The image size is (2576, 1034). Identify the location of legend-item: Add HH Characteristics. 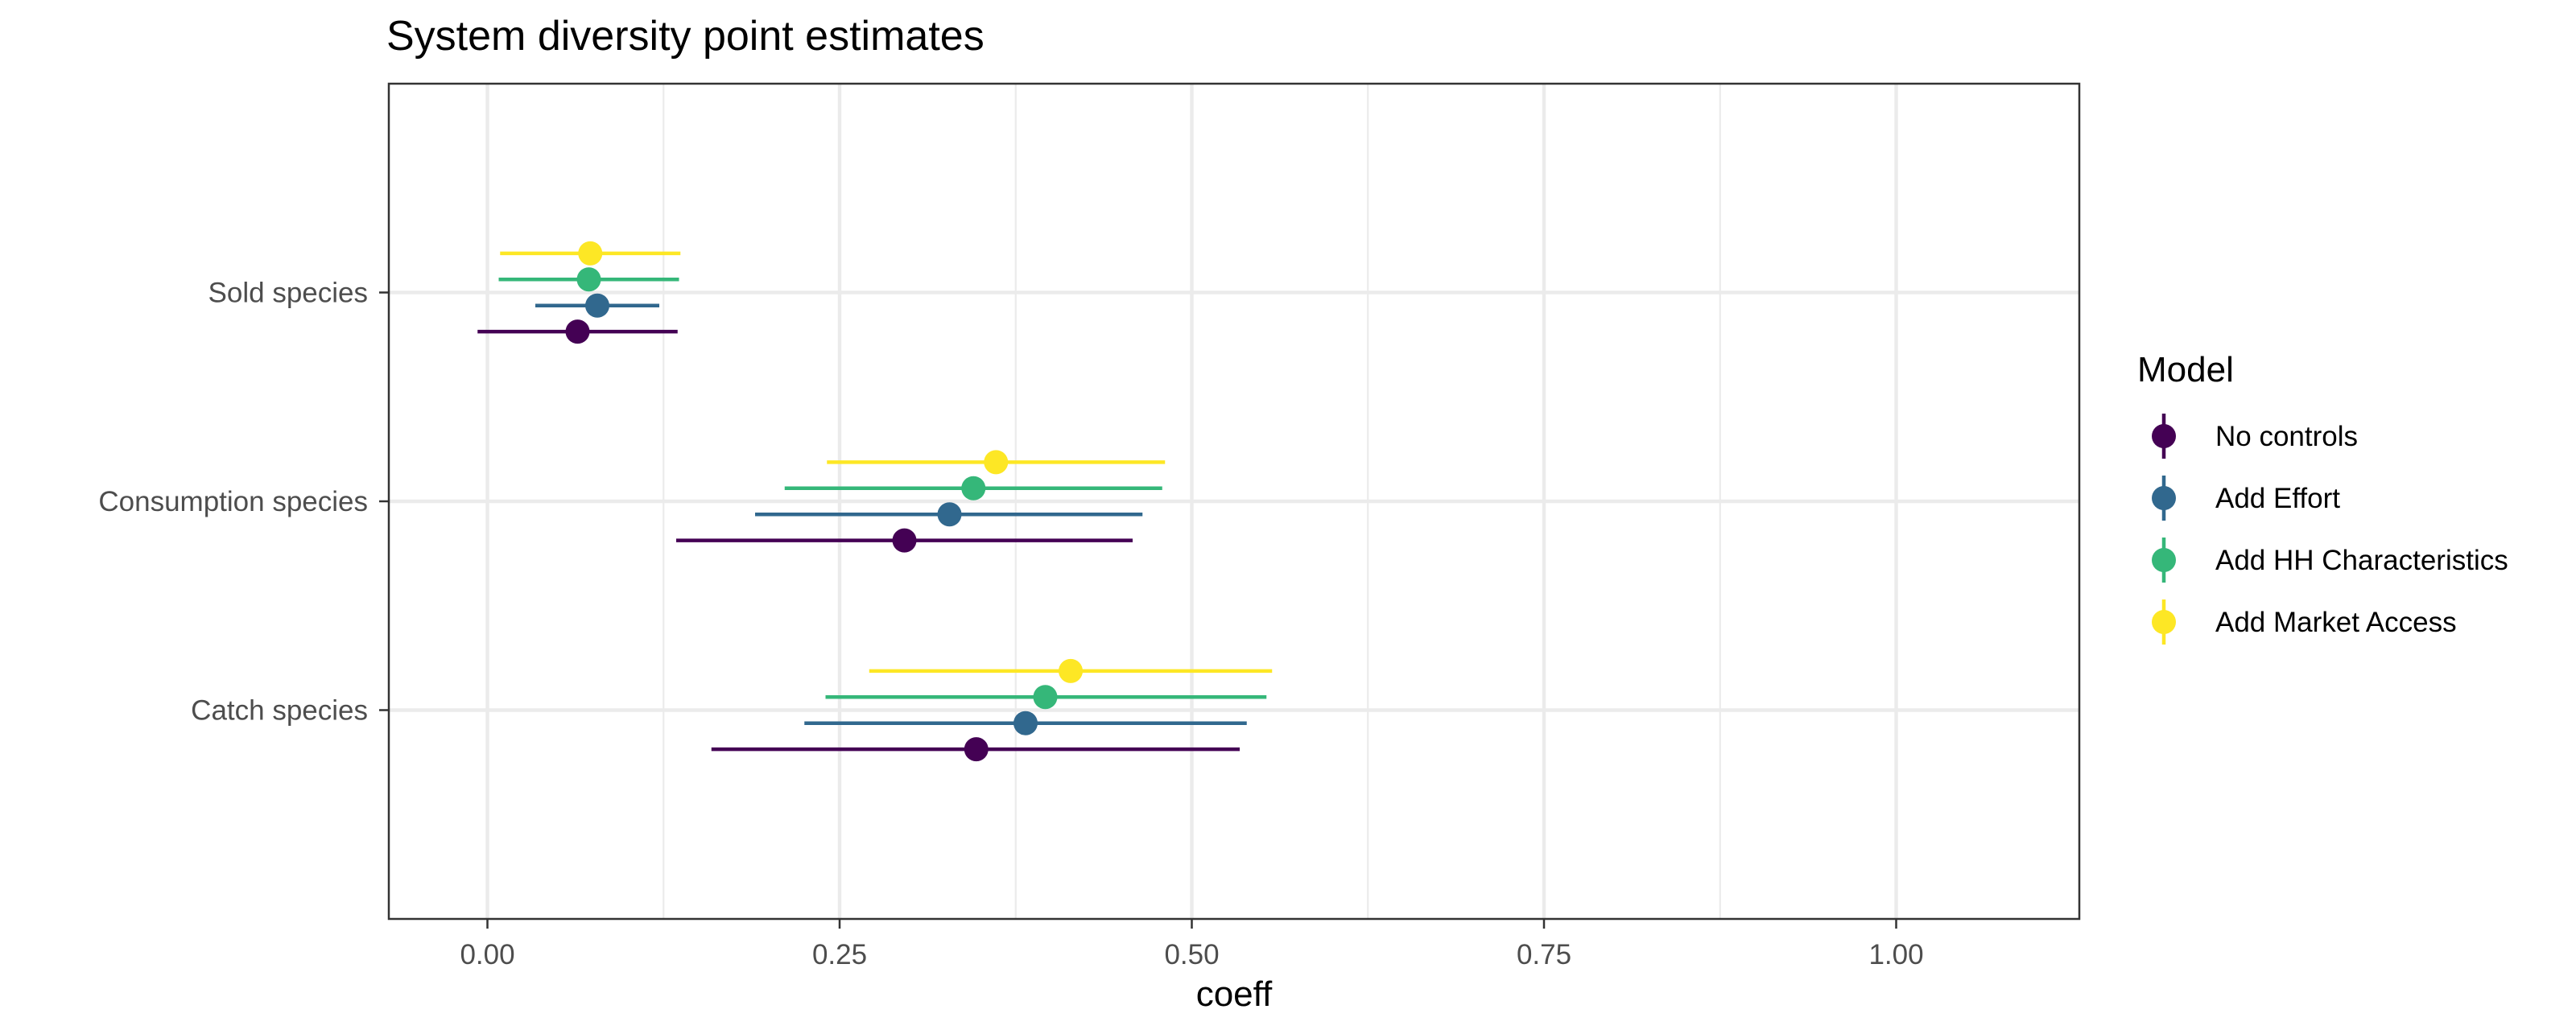
(2330, 560).